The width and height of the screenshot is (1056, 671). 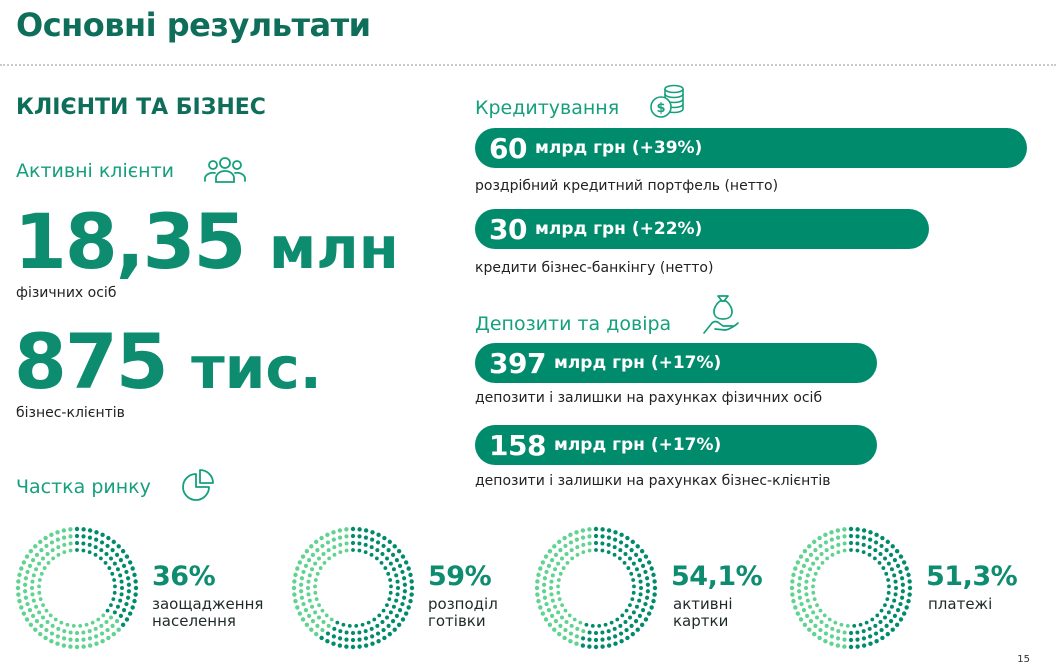 I want to click on business-deposits-pill: 158 млрд грн (+17%), so click(x=676, y=445).